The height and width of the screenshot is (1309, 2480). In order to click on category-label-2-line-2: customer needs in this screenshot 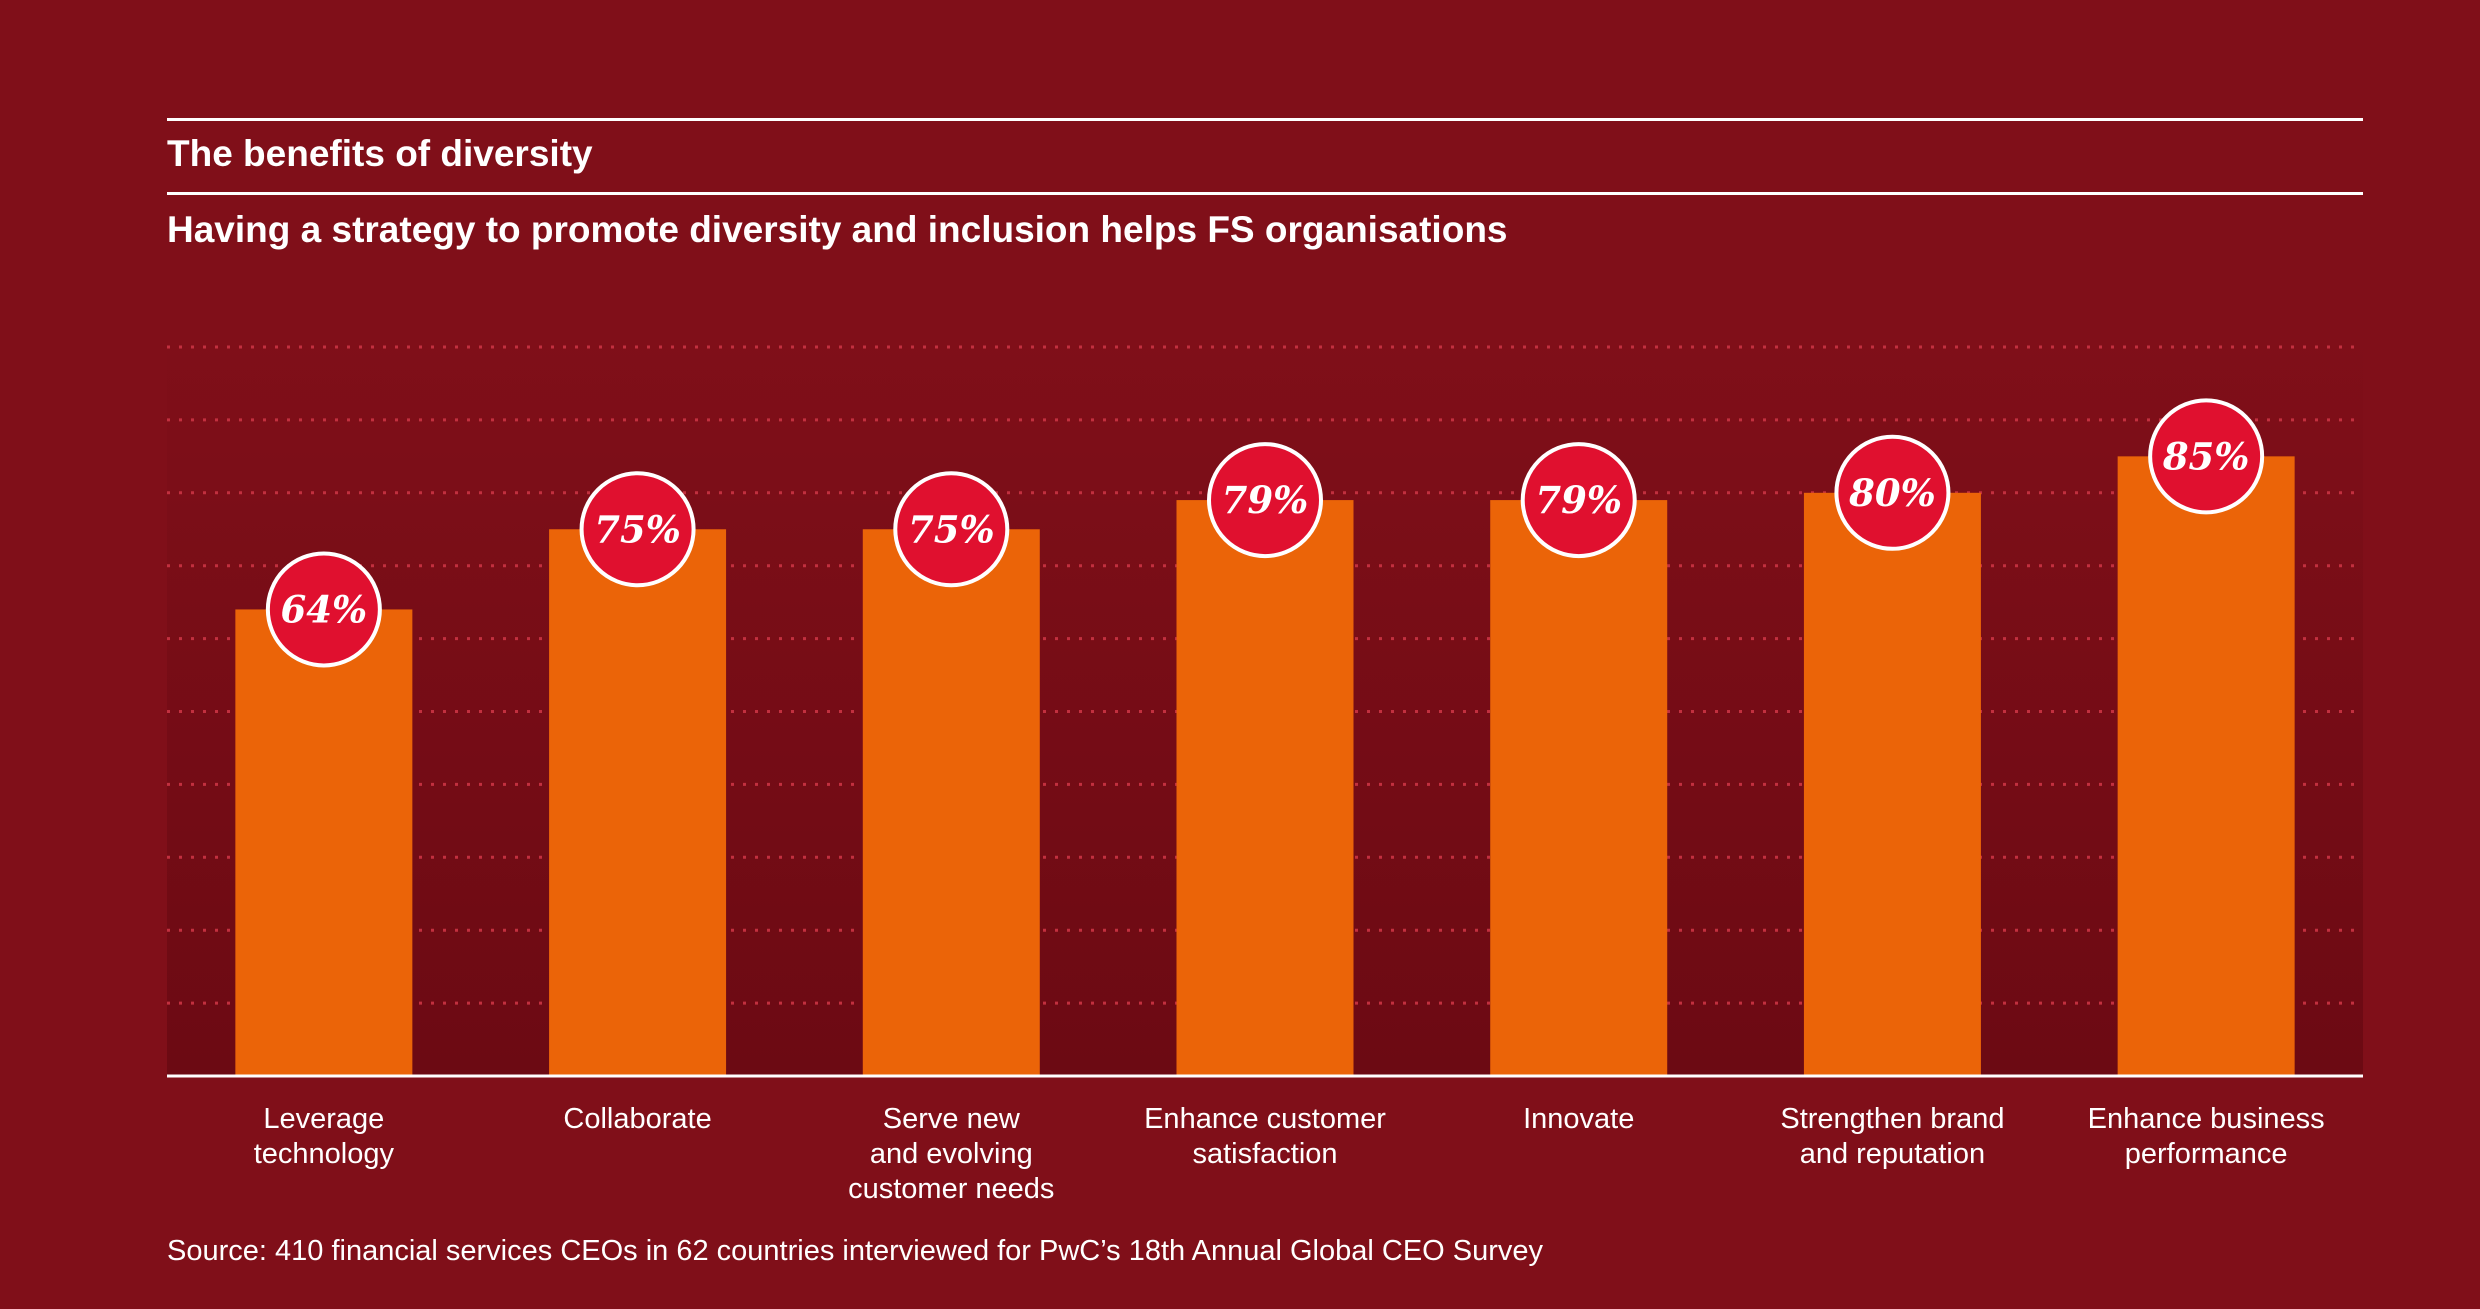, I will do `click(951, 1189)`.